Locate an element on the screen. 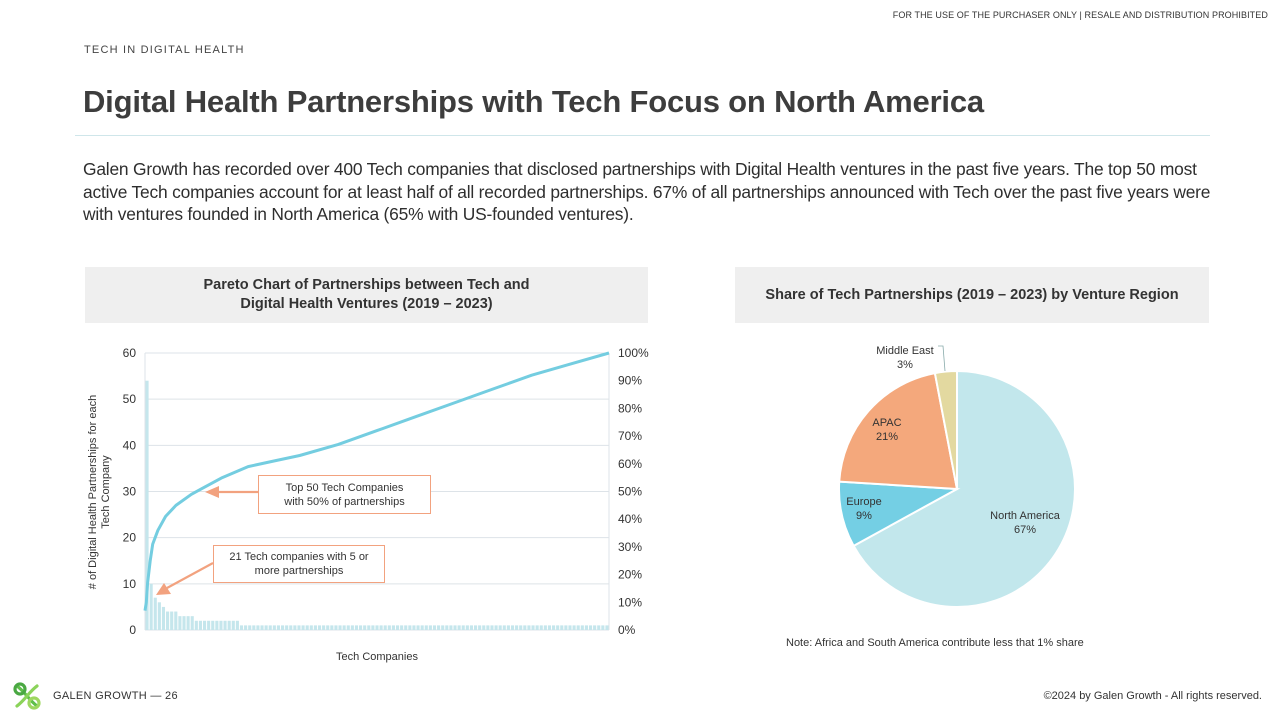  callout-bottom-arrow-shaft is located at coordinates (190, 575).